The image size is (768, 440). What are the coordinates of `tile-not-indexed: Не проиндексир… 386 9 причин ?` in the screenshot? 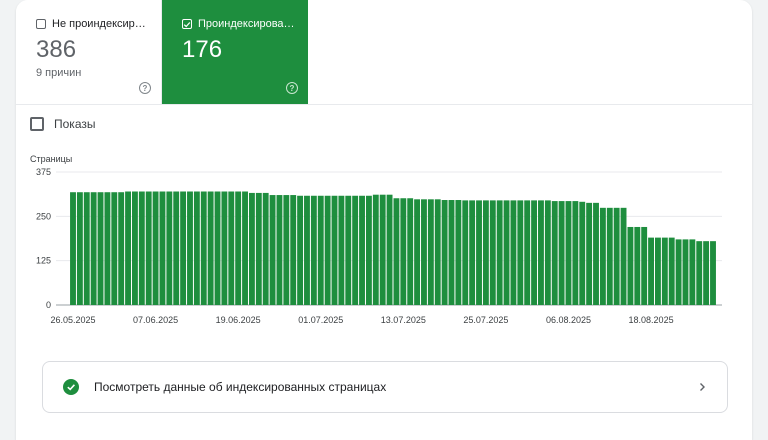 It's located at (89, 52).